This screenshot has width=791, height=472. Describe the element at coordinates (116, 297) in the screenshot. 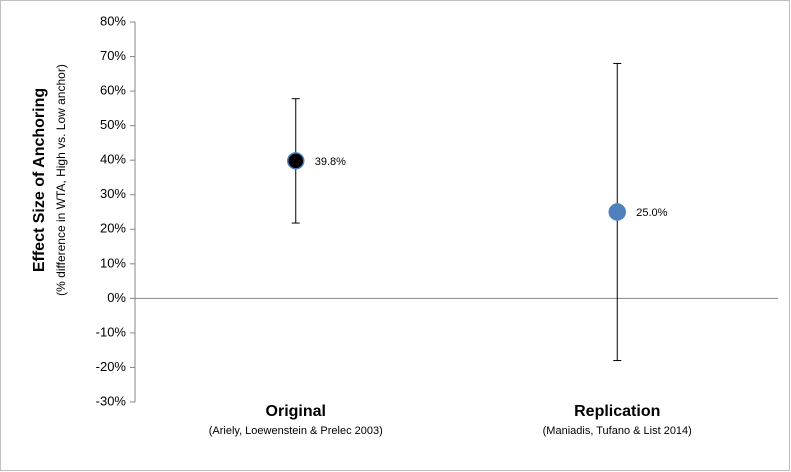

I see `y-tick-label: 0%` at that location.